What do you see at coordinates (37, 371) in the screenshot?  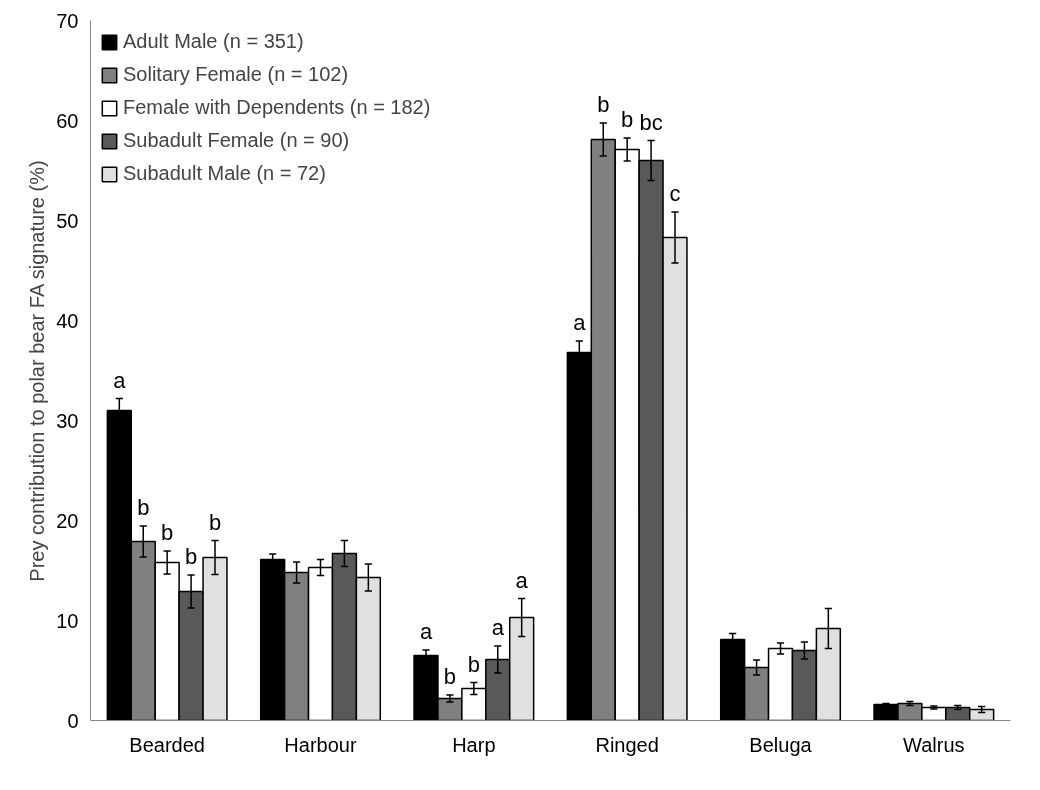 I see `y-axis-title: Prey contribution to polar bear FA signature (%)` at bounding box center [37, 371].